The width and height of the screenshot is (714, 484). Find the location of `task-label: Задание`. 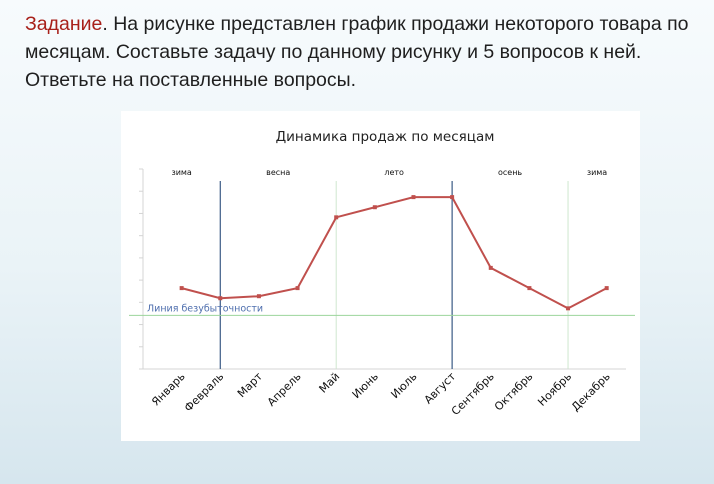

task-label: Задание is located at coordinates (64, 24).